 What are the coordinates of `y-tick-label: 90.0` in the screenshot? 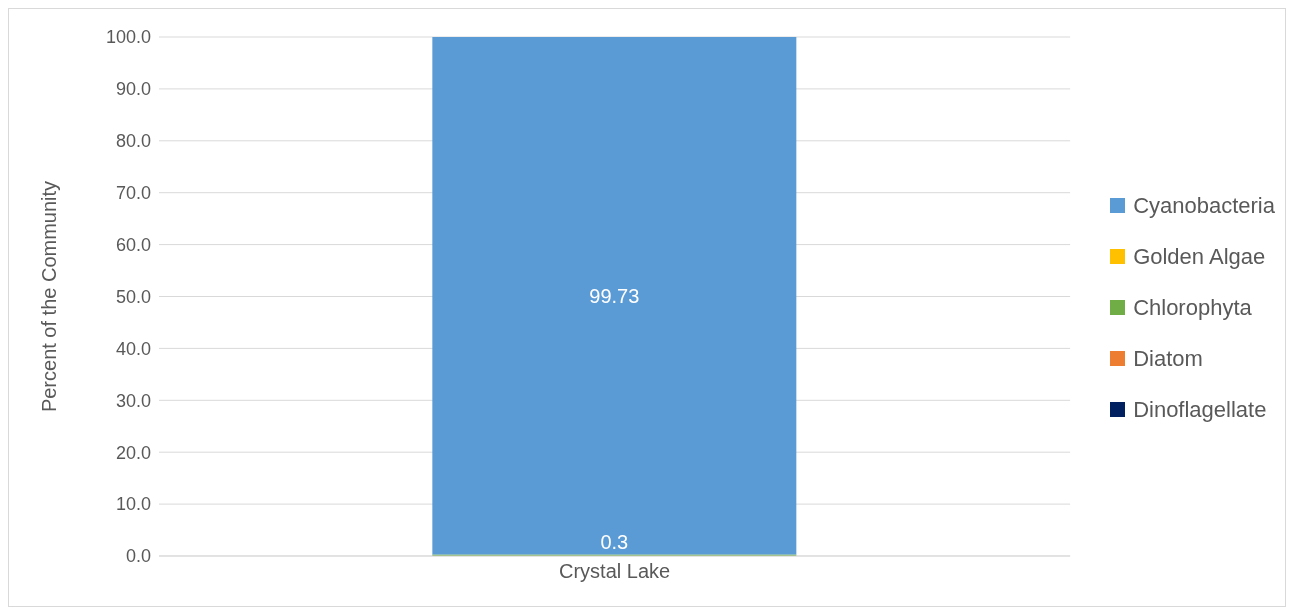 It's located at (133, 89).